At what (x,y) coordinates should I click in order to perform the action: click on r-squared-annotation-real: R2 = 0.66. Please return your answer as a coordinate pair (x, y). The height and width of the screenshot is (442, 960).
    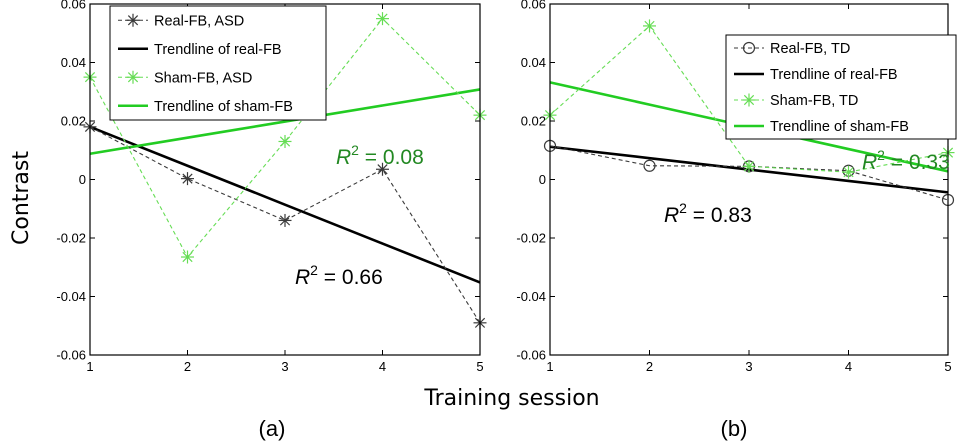
    Looking at the image, I should click on (339, 275).